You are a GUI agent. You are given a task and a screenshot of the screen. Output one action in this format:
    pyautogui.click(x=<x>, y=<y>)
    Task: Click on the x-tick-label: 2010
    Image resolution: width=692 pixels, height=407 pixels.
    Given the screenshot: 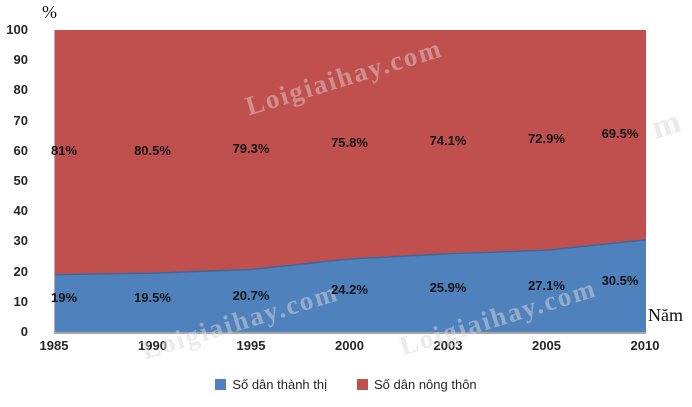 What is the action you would take?
    pyautogui.click(x=645, y=345)
    